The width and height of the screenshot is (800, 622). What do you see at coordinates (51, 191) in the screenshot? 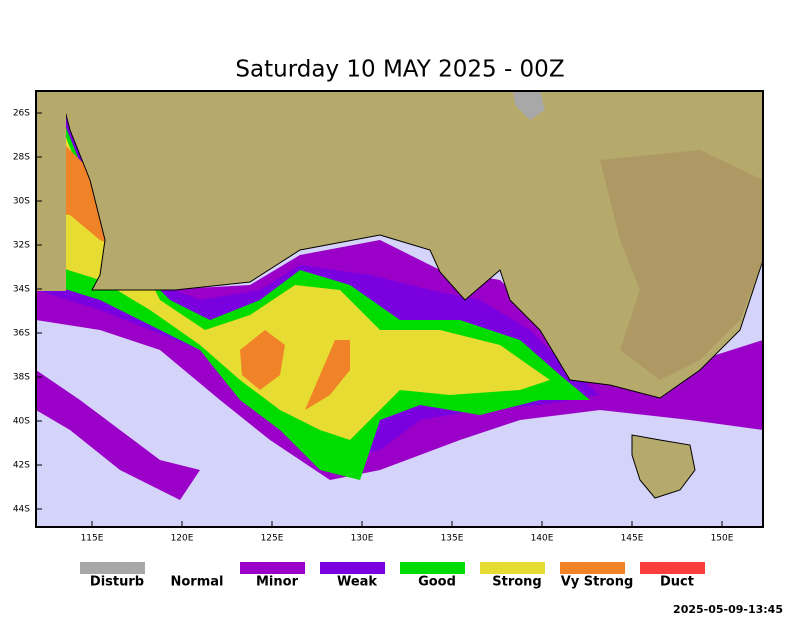
I see `land-edge` at bounding box center [51, 191].